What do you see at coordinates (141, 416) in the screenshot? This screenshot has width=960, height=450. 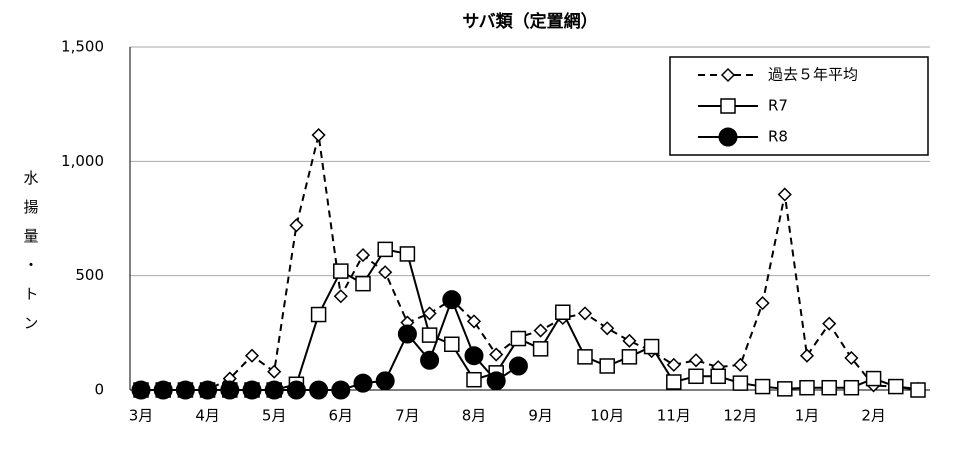 I see `x-tick-label: 3月` at bounding box center [141, 416].